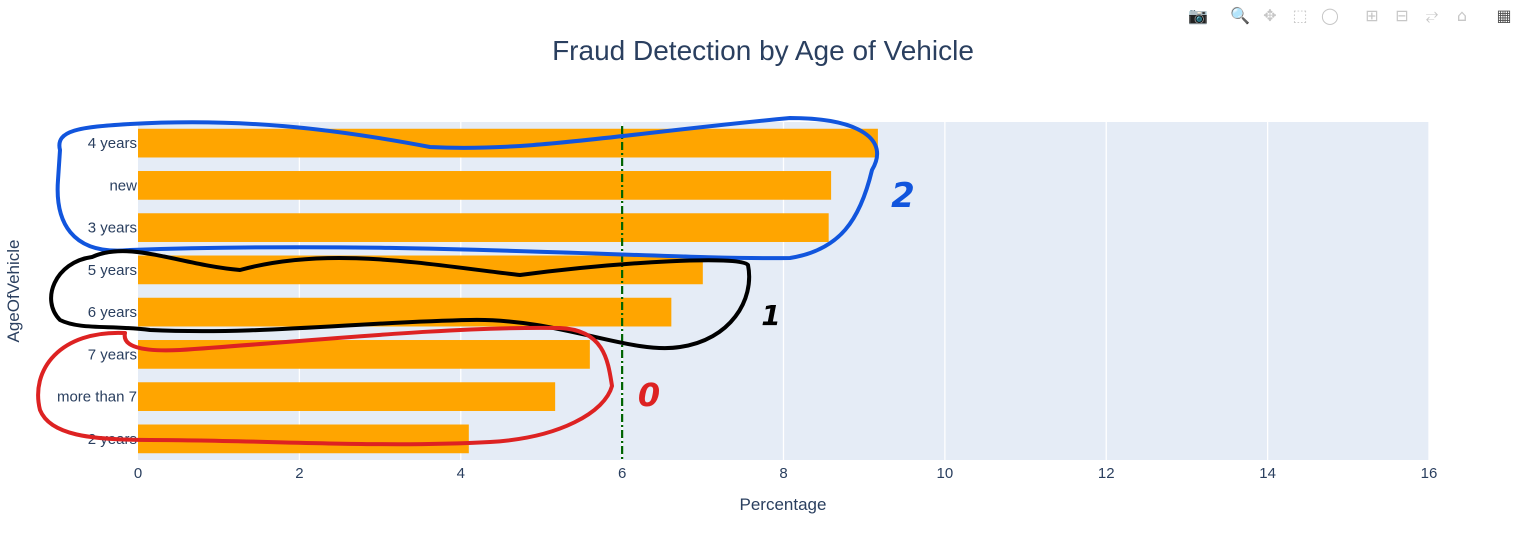 This screenshot has height=556, width=1523. Describe the element at coordinates (1267, 473) in the screenshot. I see `x-tick-label: 14` at that location.